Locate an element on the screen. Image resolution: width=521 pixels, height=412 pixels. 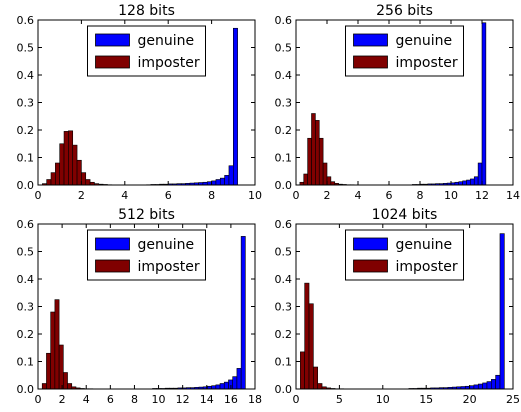
subplot-title: 256 bits is located at coordinates (404, 11).